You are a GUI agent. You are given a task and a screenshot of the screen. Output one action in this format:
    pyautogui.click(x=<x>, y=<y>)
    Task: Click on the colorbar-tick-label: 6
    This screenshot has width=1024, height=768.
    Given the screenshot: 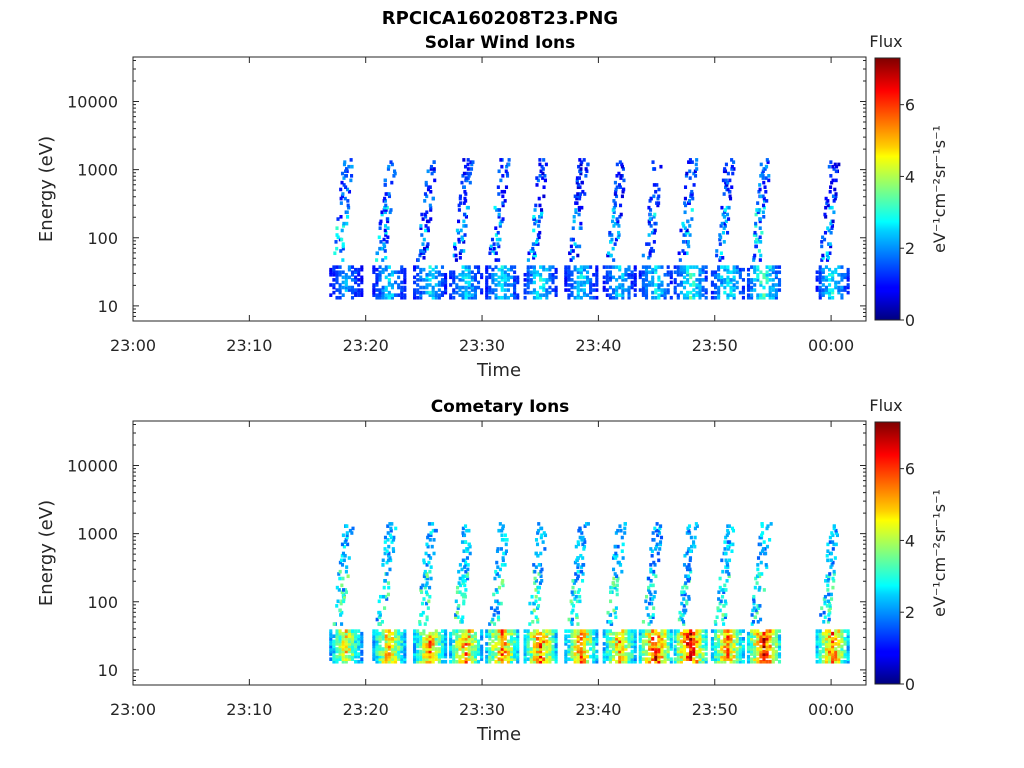 What is the action you would take?
    pyautogui.click(x=910, y=469)
    